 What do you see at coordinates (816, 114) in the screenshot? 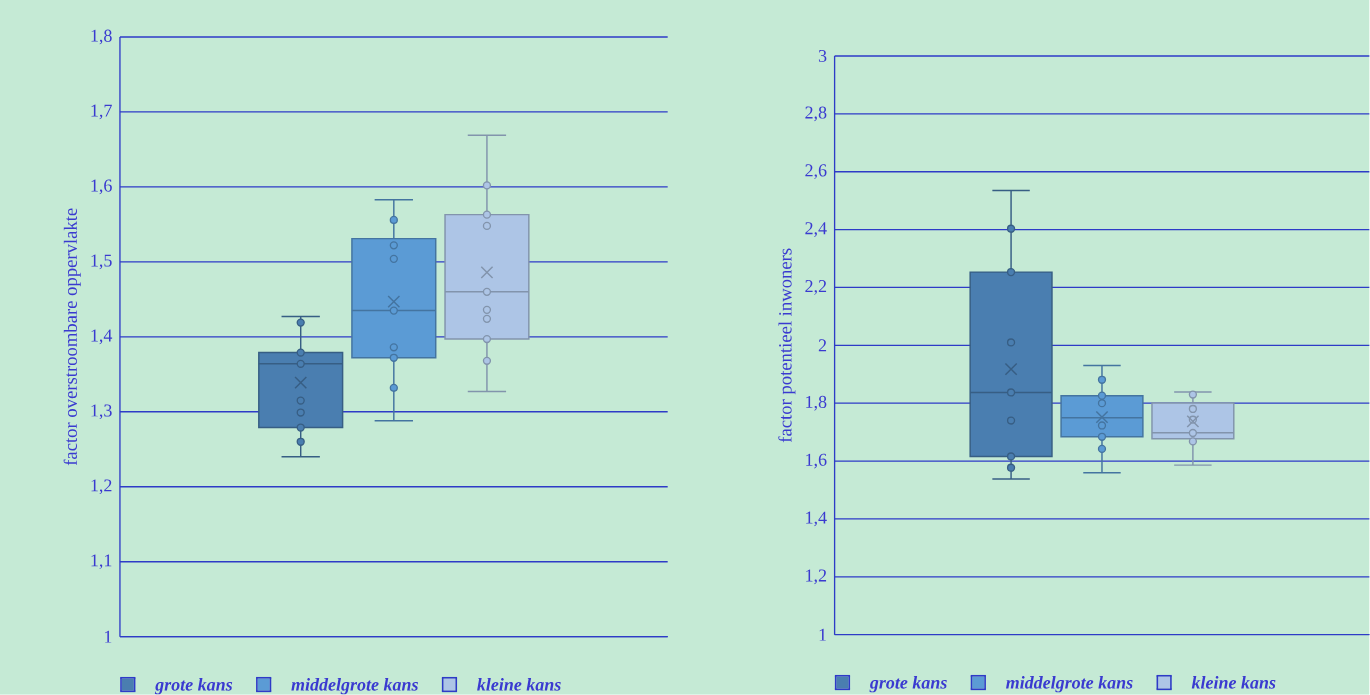
I see `y-tick-label: 2,8` at bounding box center [816, 114].